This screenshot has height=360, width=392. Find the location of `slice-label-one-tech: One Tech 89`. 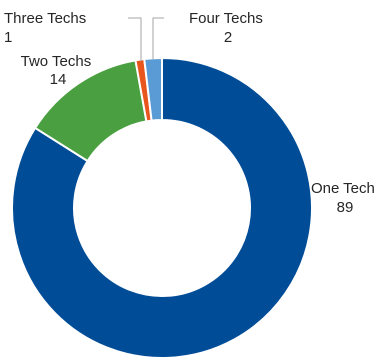

slice-label-one-tech: One Tech 89 is located at coordinates (345, 198).